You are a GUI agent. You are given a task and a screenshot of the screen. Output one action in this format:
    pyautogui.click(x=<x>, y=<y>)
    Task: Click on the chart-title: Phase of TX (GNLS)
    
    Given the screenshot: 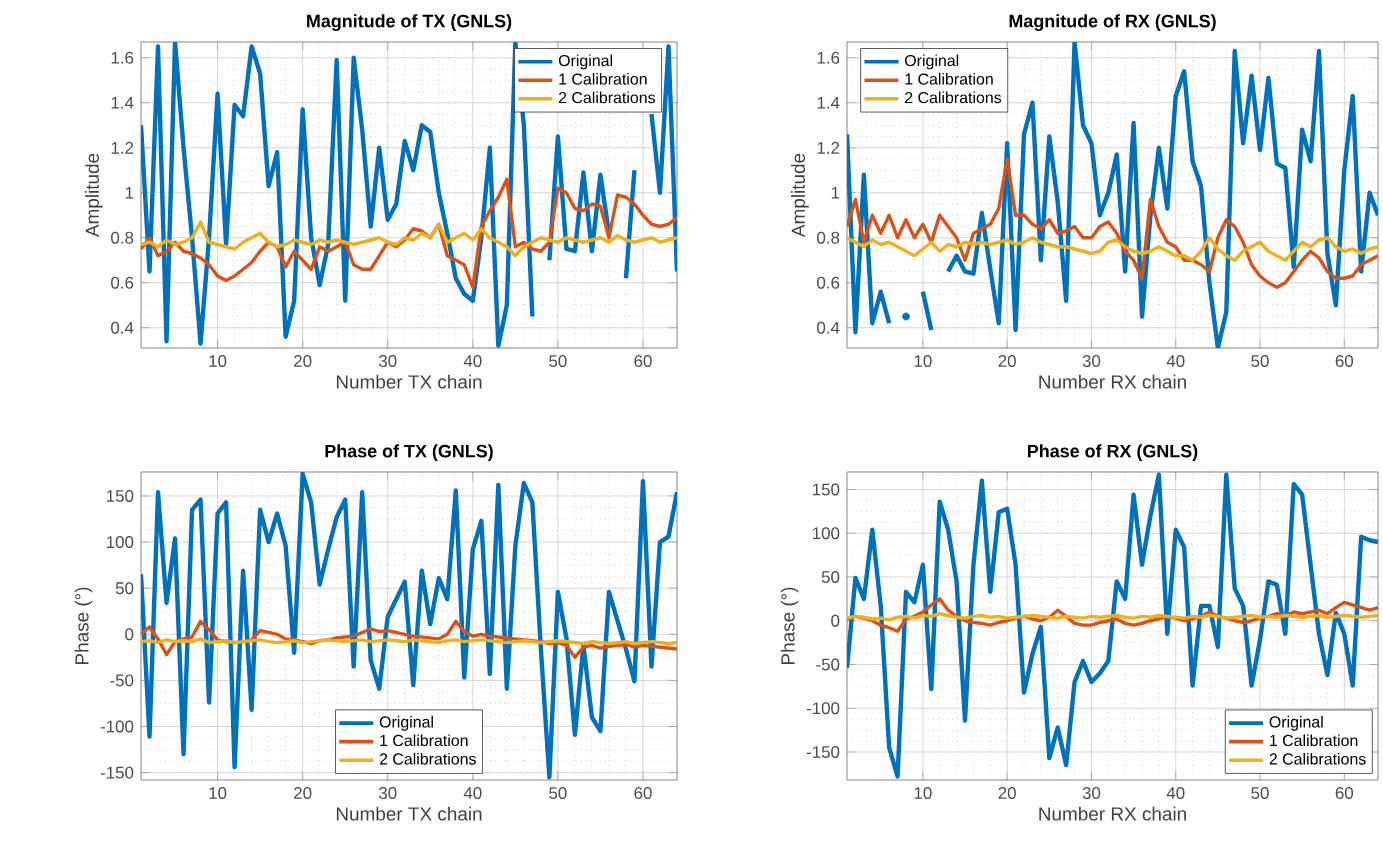 What is the action you would take?
    pyautogui.click(x=409, y=452)
    